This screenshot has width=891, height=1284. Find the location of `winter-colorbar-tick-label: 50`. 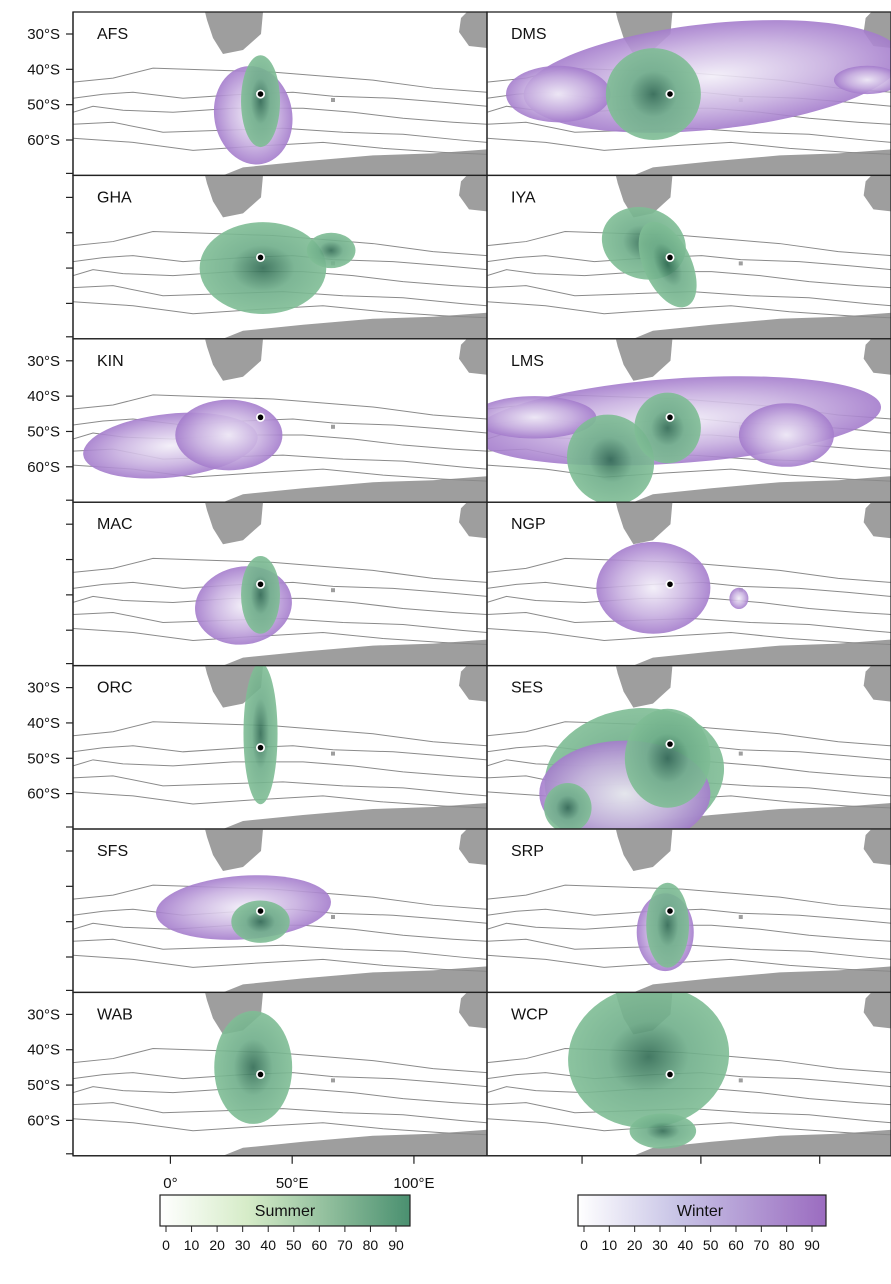

winter-colorbar-tick-label: 50 is located at coordinates (711, 1245).